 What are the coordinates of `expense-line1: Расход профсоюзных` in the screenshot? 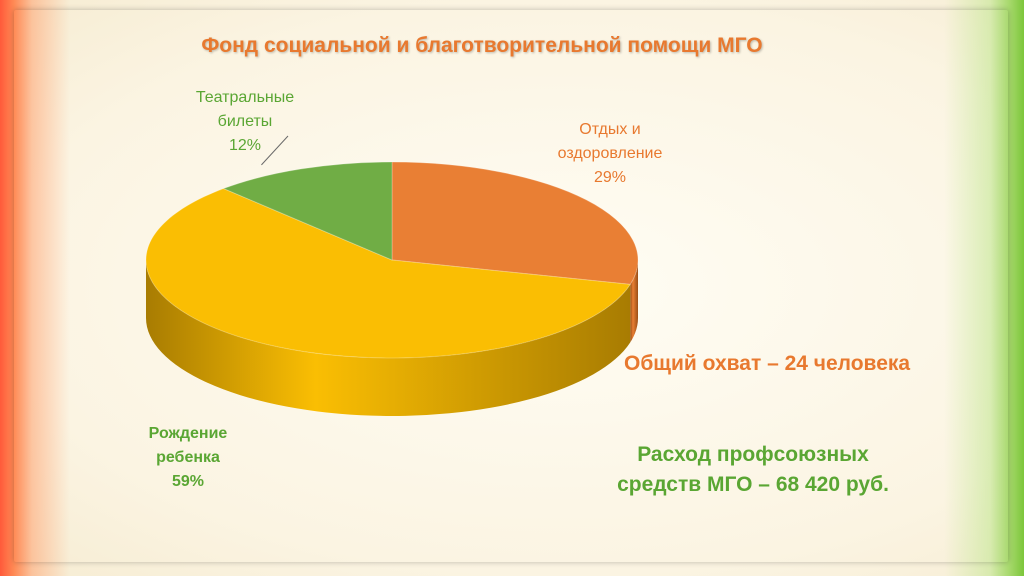 It's located at (753, 454).